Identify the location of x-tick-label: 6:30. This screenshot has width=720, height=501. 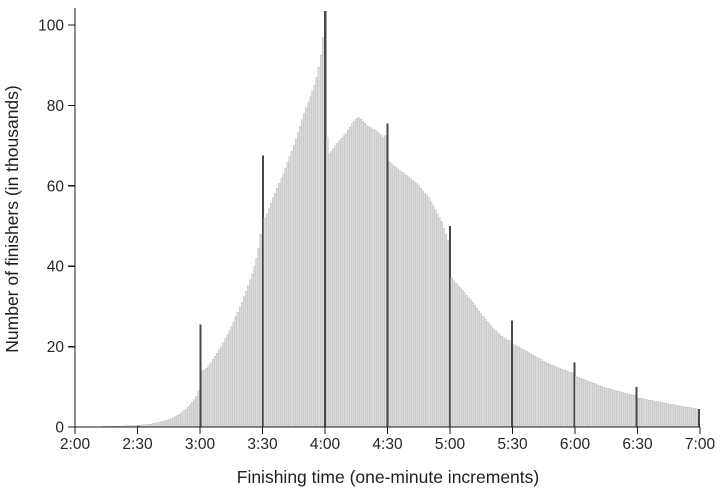
(637, 444).